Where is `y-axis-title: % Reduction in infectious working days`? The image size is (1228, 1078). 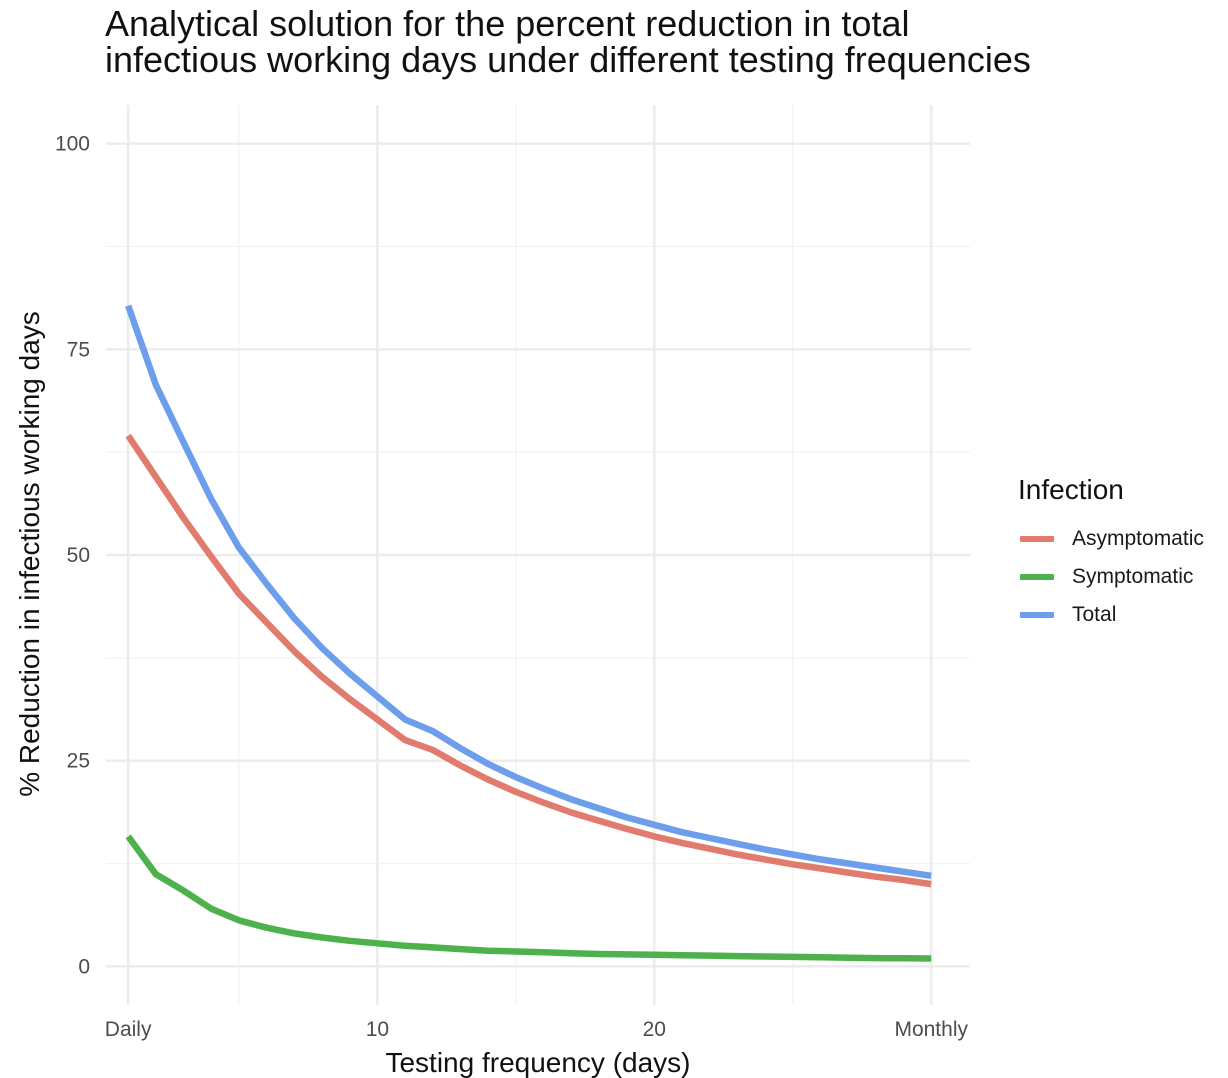 y-axis-title: % Reduction in infectious working days is located at coordinates (29, 554).